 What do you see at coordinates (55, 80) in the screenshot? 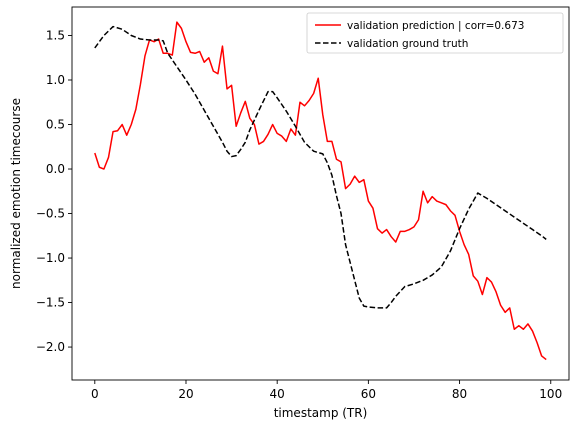
I see `y-tick-label: 1.0` at bounding box center [55, 80].